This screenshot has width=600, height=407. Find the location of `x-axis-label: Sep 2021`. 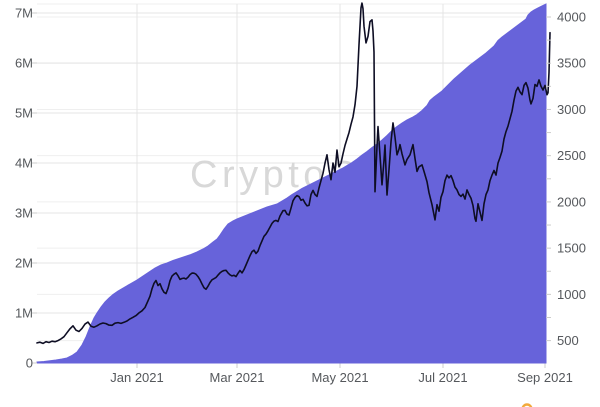

x-axis-label: Sep 2021 is located at coordinates (545, 377).